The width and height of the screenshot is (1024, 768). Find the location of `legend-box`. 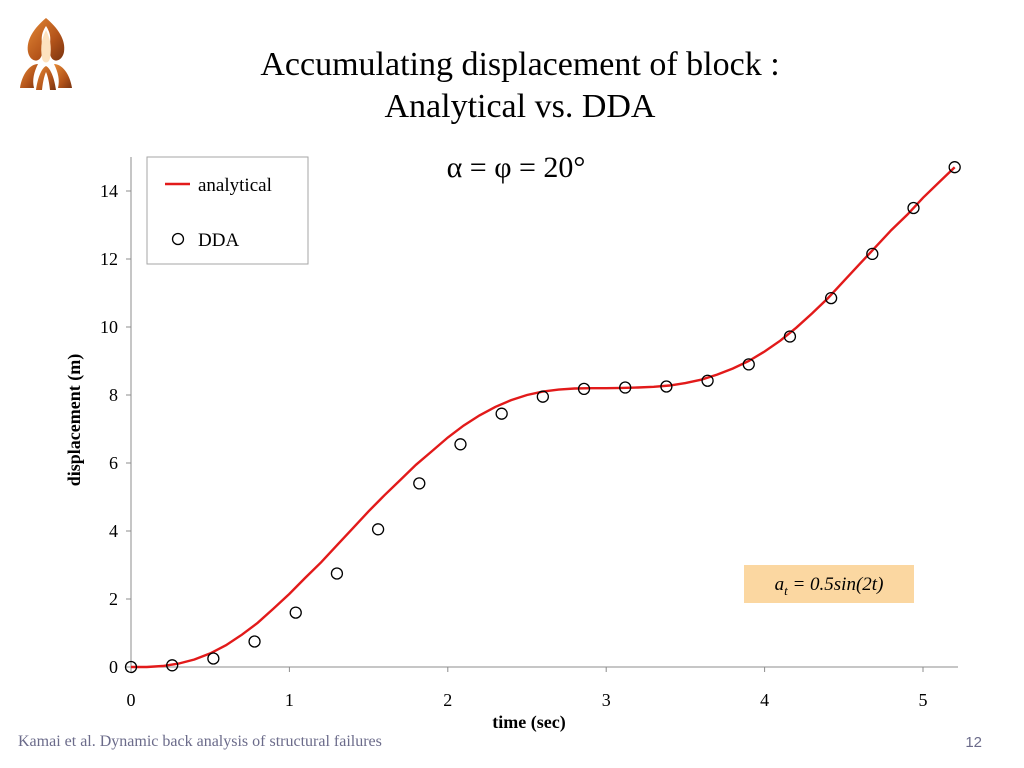

legend-box is located at coordinates (227, 210).